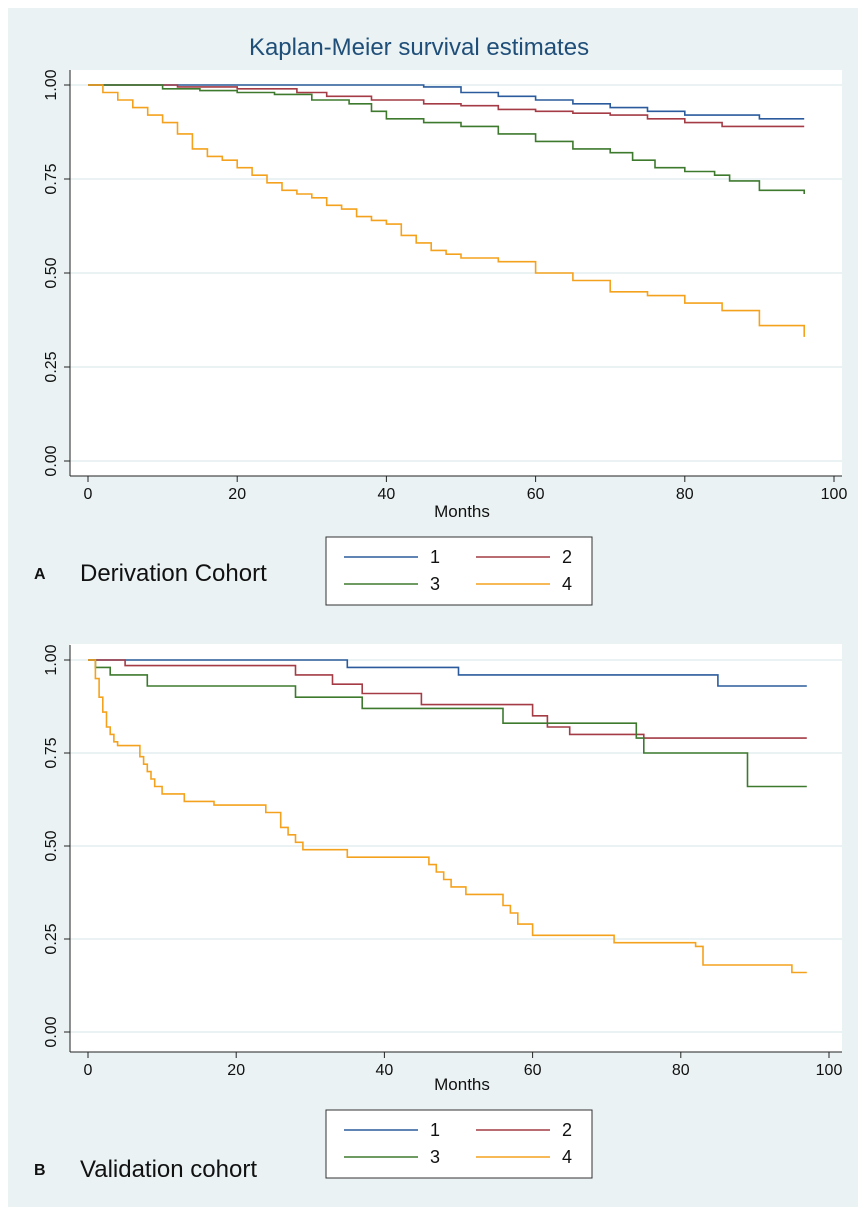  Describe the element at coordinates (237, 494) in the screenshot. I see `x-tick-label-a-1: 20` at that location.